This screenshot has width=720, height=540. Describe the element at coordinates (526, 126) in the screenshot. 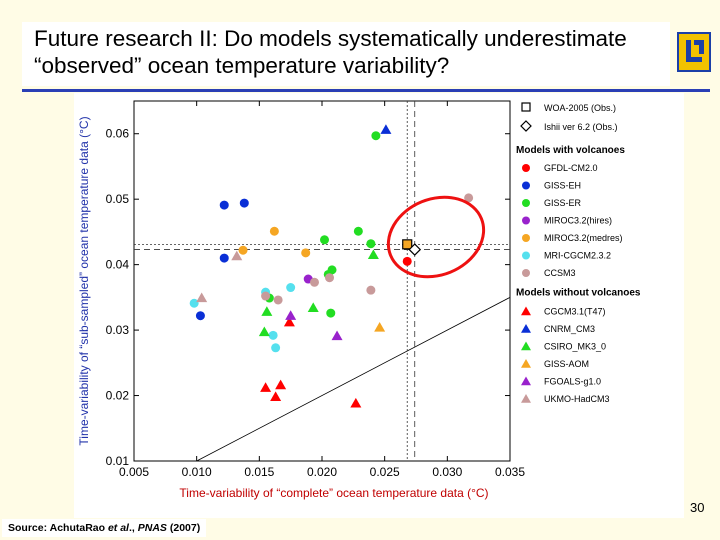

I see `legend-marker-obs` at that location.